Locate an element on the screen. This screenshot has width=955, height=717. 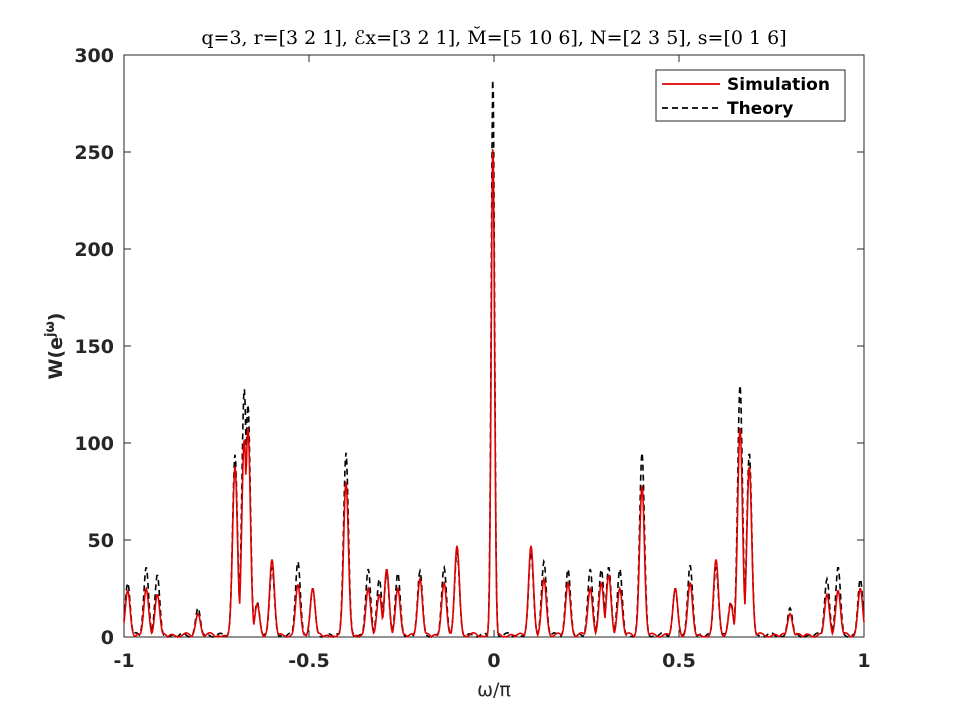
y-tick-label: 300 is located at coordinates (94, 56).